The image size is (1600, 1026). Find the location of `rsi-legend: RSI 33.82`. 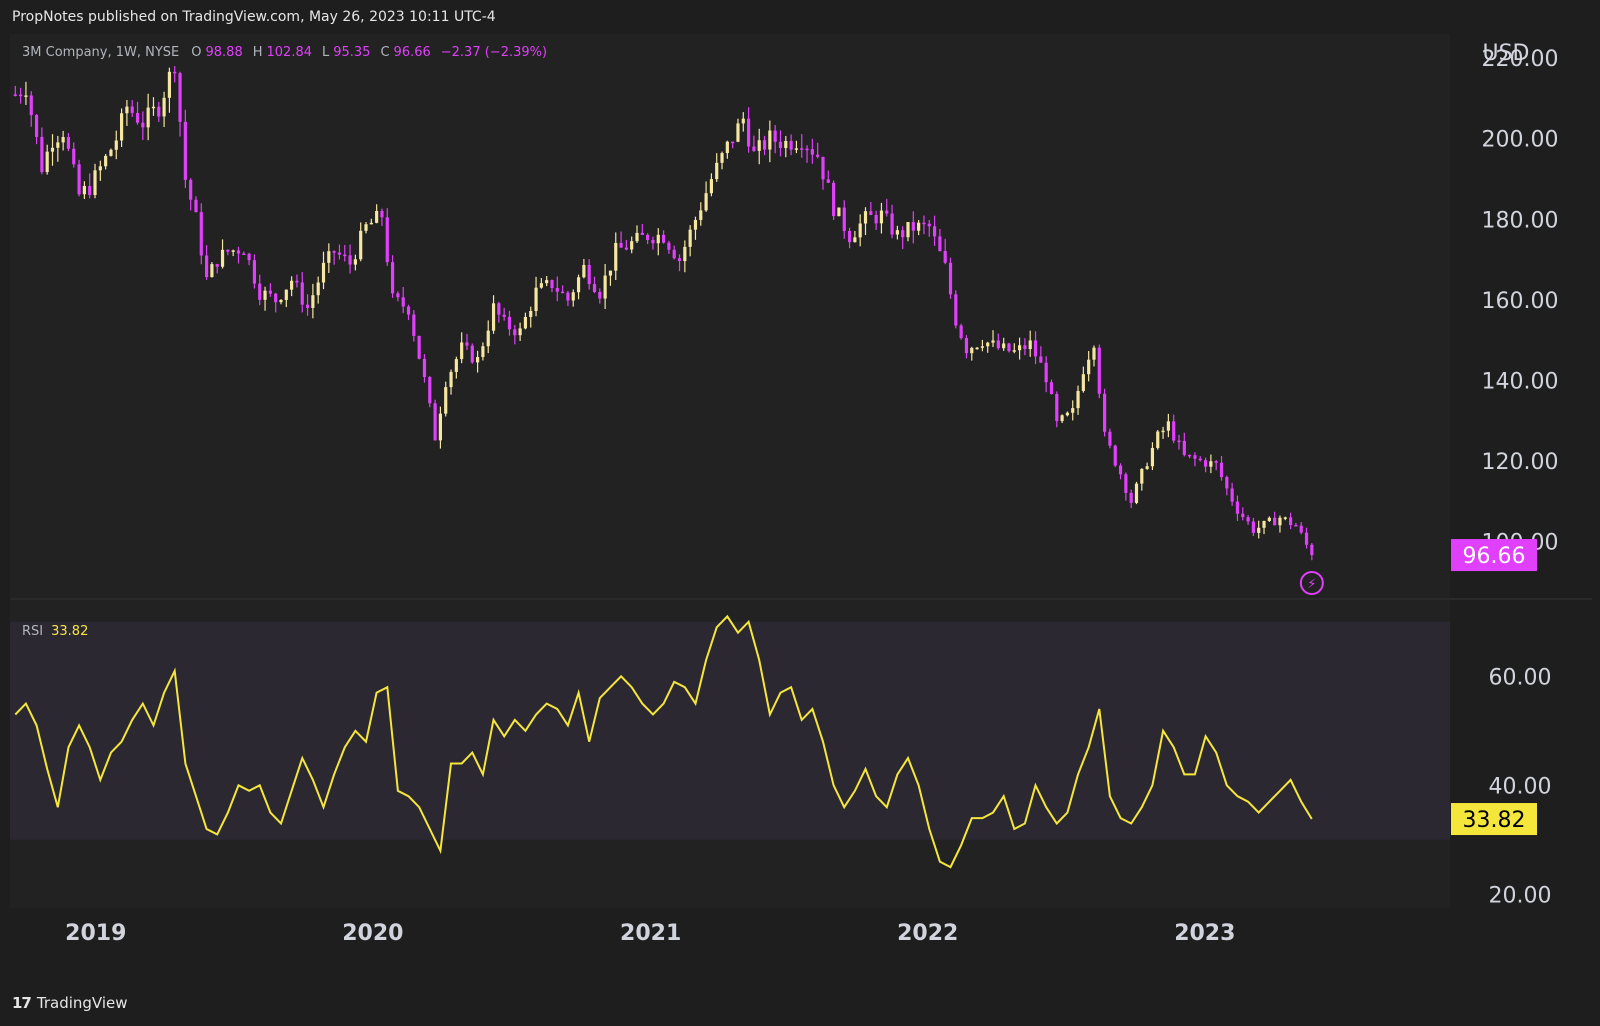

rsi-legend: RSI 33.82 is located at coordinates (55, 631).